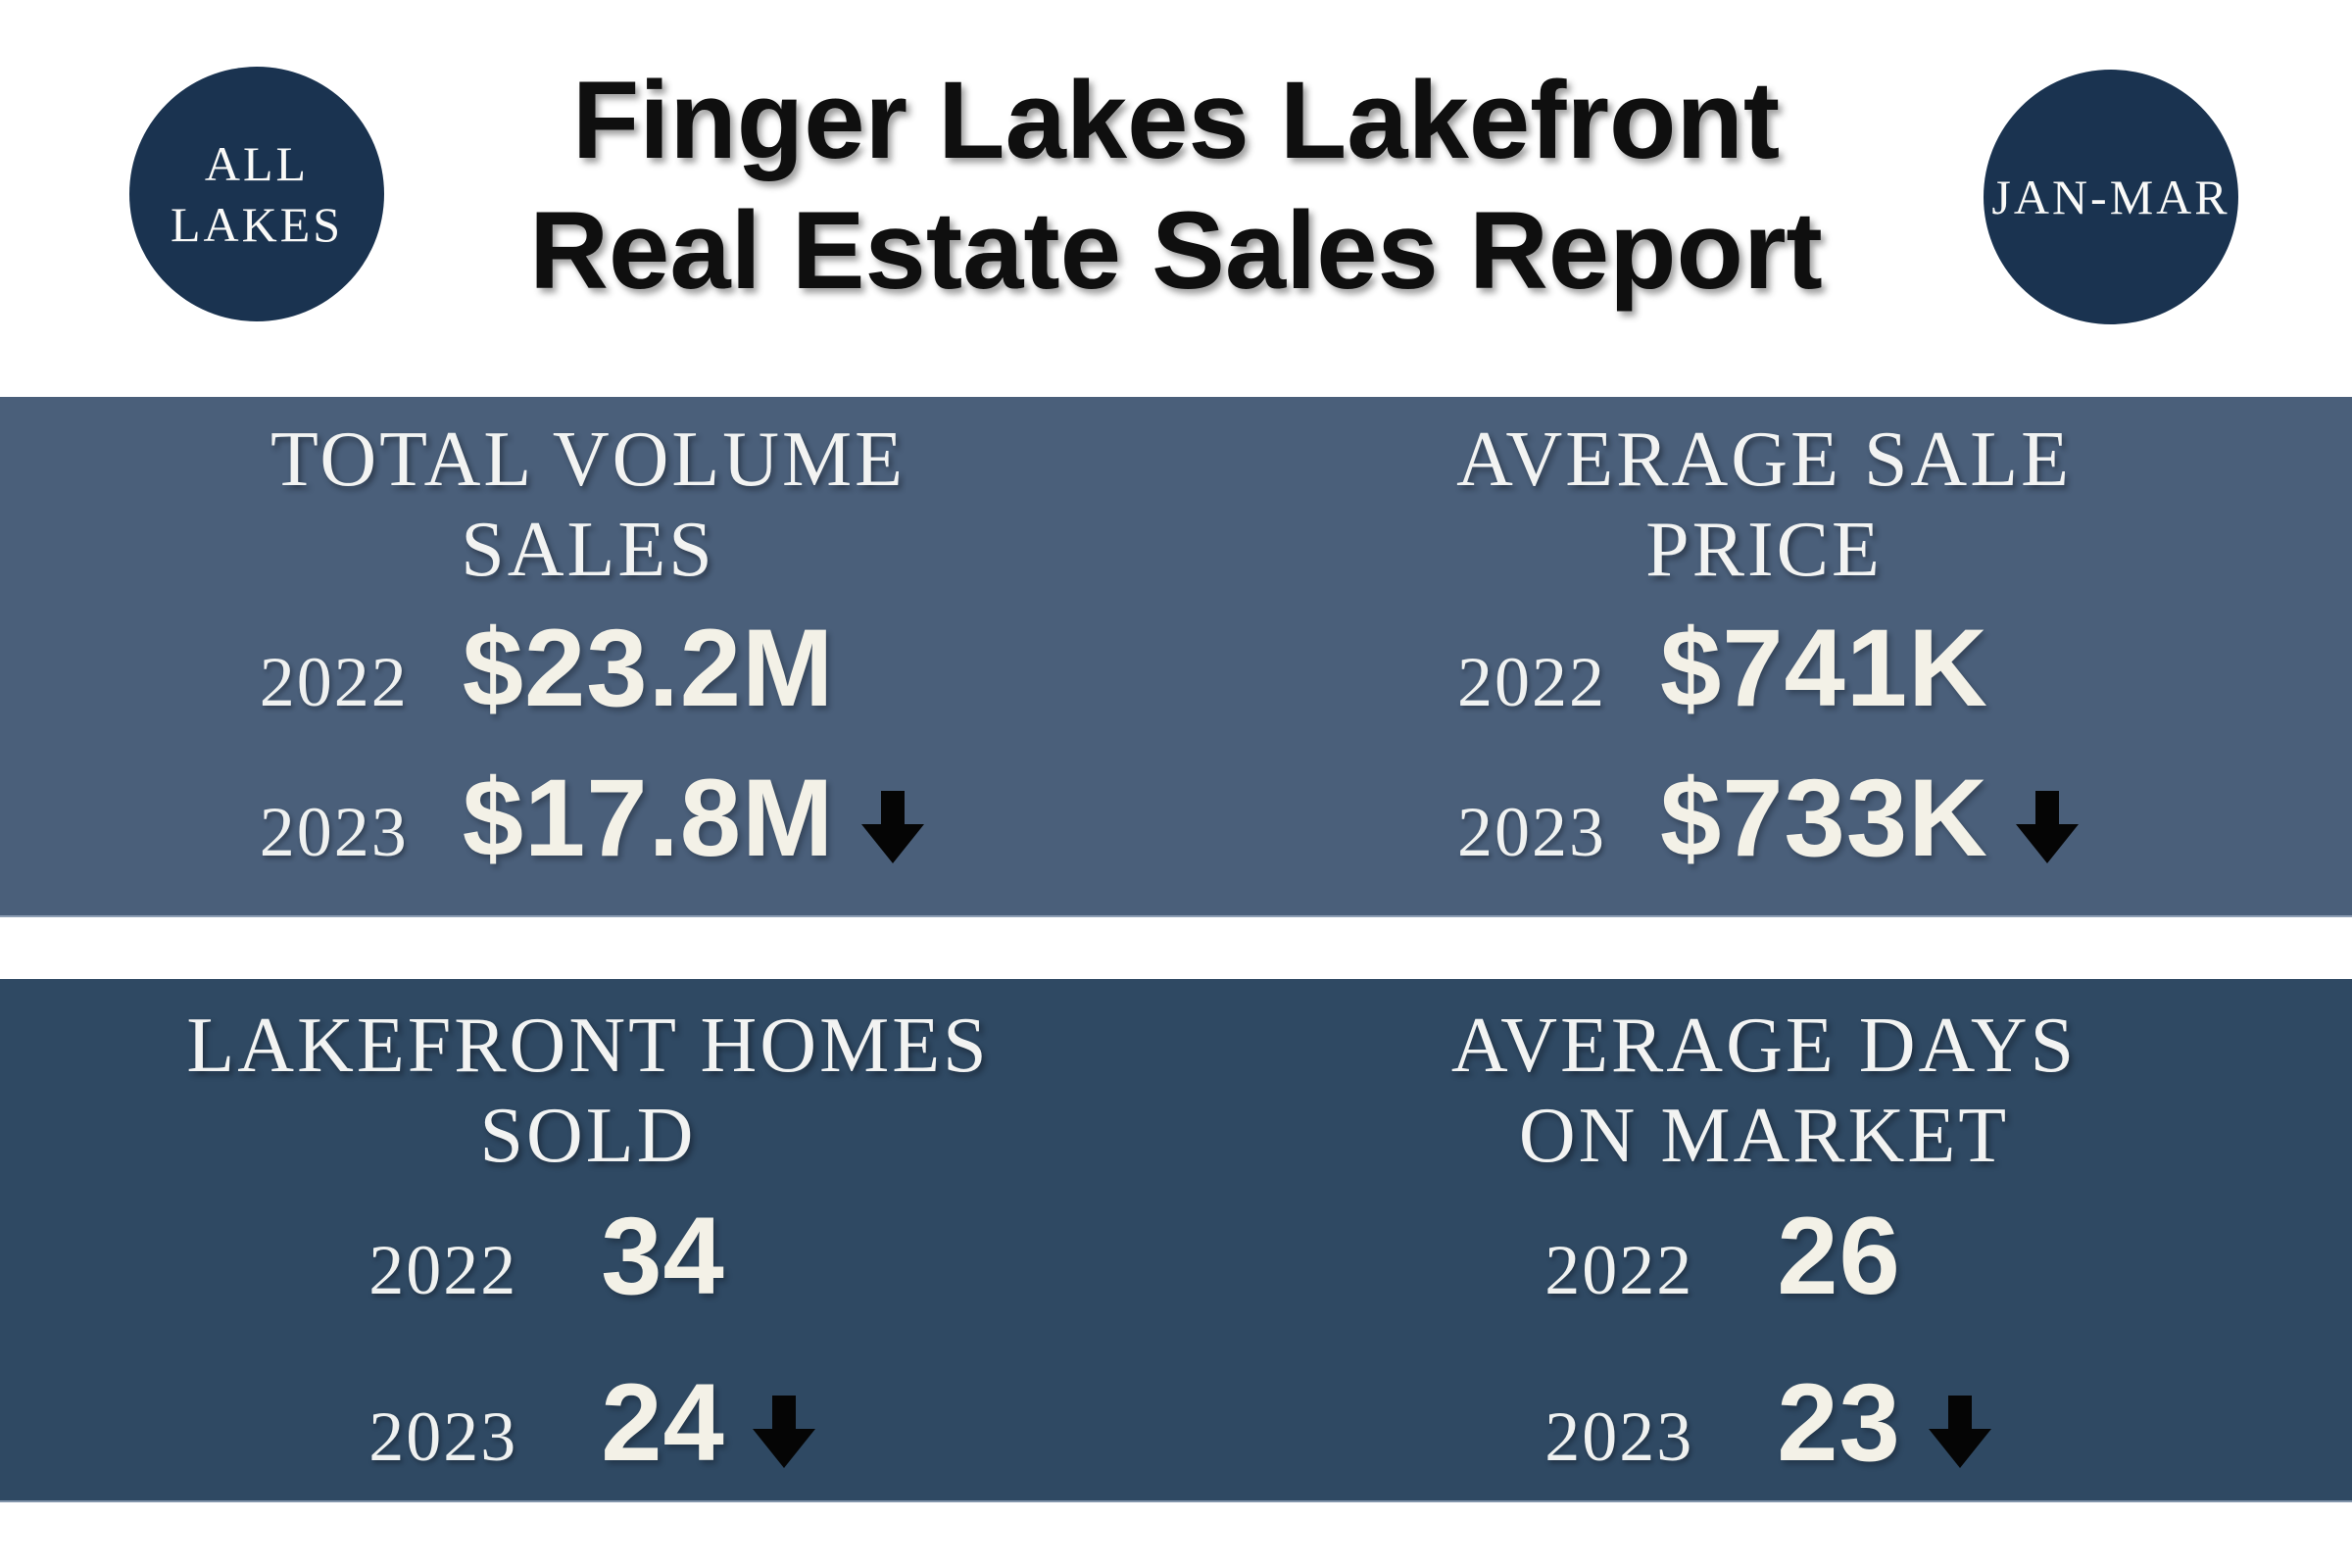 The height and width of the screenshot is (1568, 2352). Describe the element at coordinates (1764, 1046) in the screenshot. I see `stat-title-line: AVERAGE DAYS` at that location.